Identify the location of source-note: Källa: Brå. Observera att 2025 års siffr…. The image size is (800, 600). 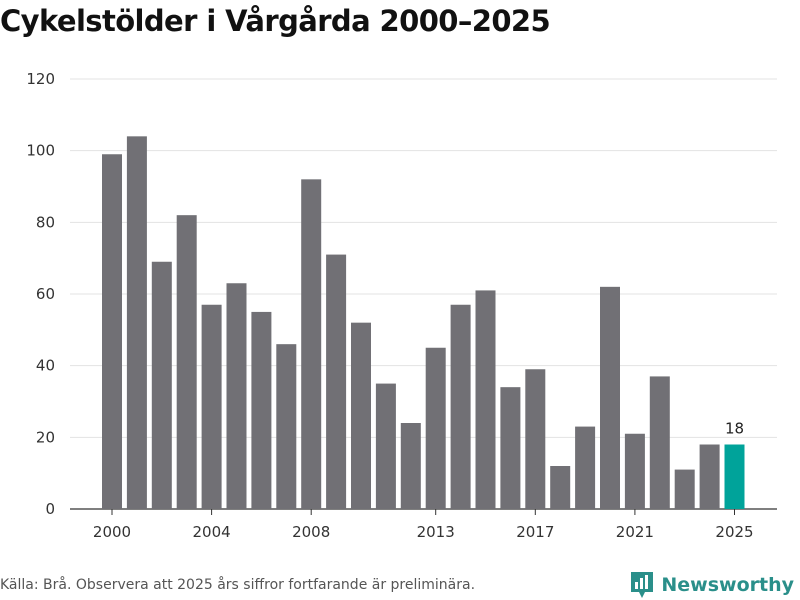
(238, 585).